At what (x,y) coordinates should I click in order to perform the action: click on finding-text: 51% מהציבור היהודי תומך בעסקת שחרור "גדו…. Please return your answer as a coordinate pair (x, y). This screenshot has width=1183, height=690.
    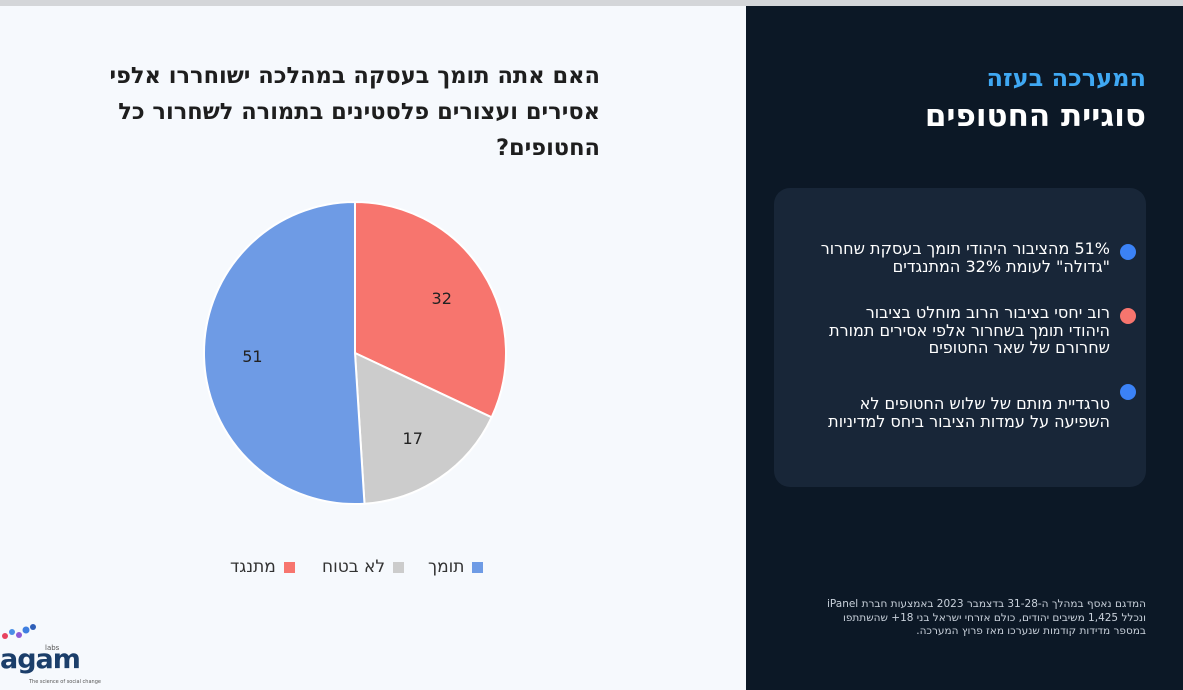
    Looking at the image, I should click on (965, 257).